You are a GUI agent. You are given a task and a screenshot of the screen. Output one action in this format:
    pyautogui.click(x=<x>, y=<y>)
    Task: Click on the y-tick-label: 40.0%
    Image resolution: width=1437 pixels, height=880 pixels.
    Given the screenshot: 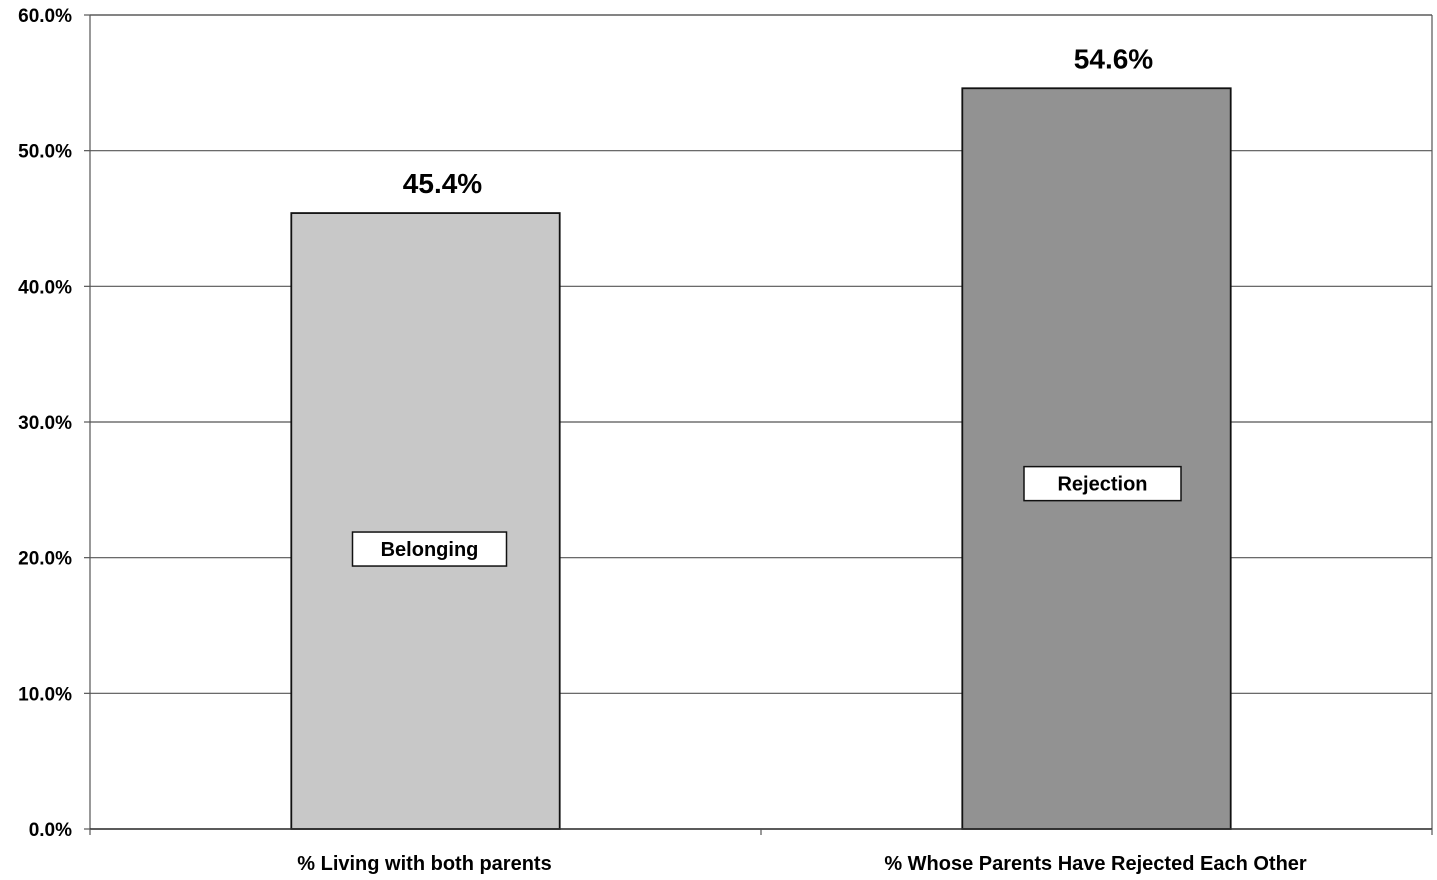 What is the action you would take?
    pyautogui.click(x=45, y=287)
    